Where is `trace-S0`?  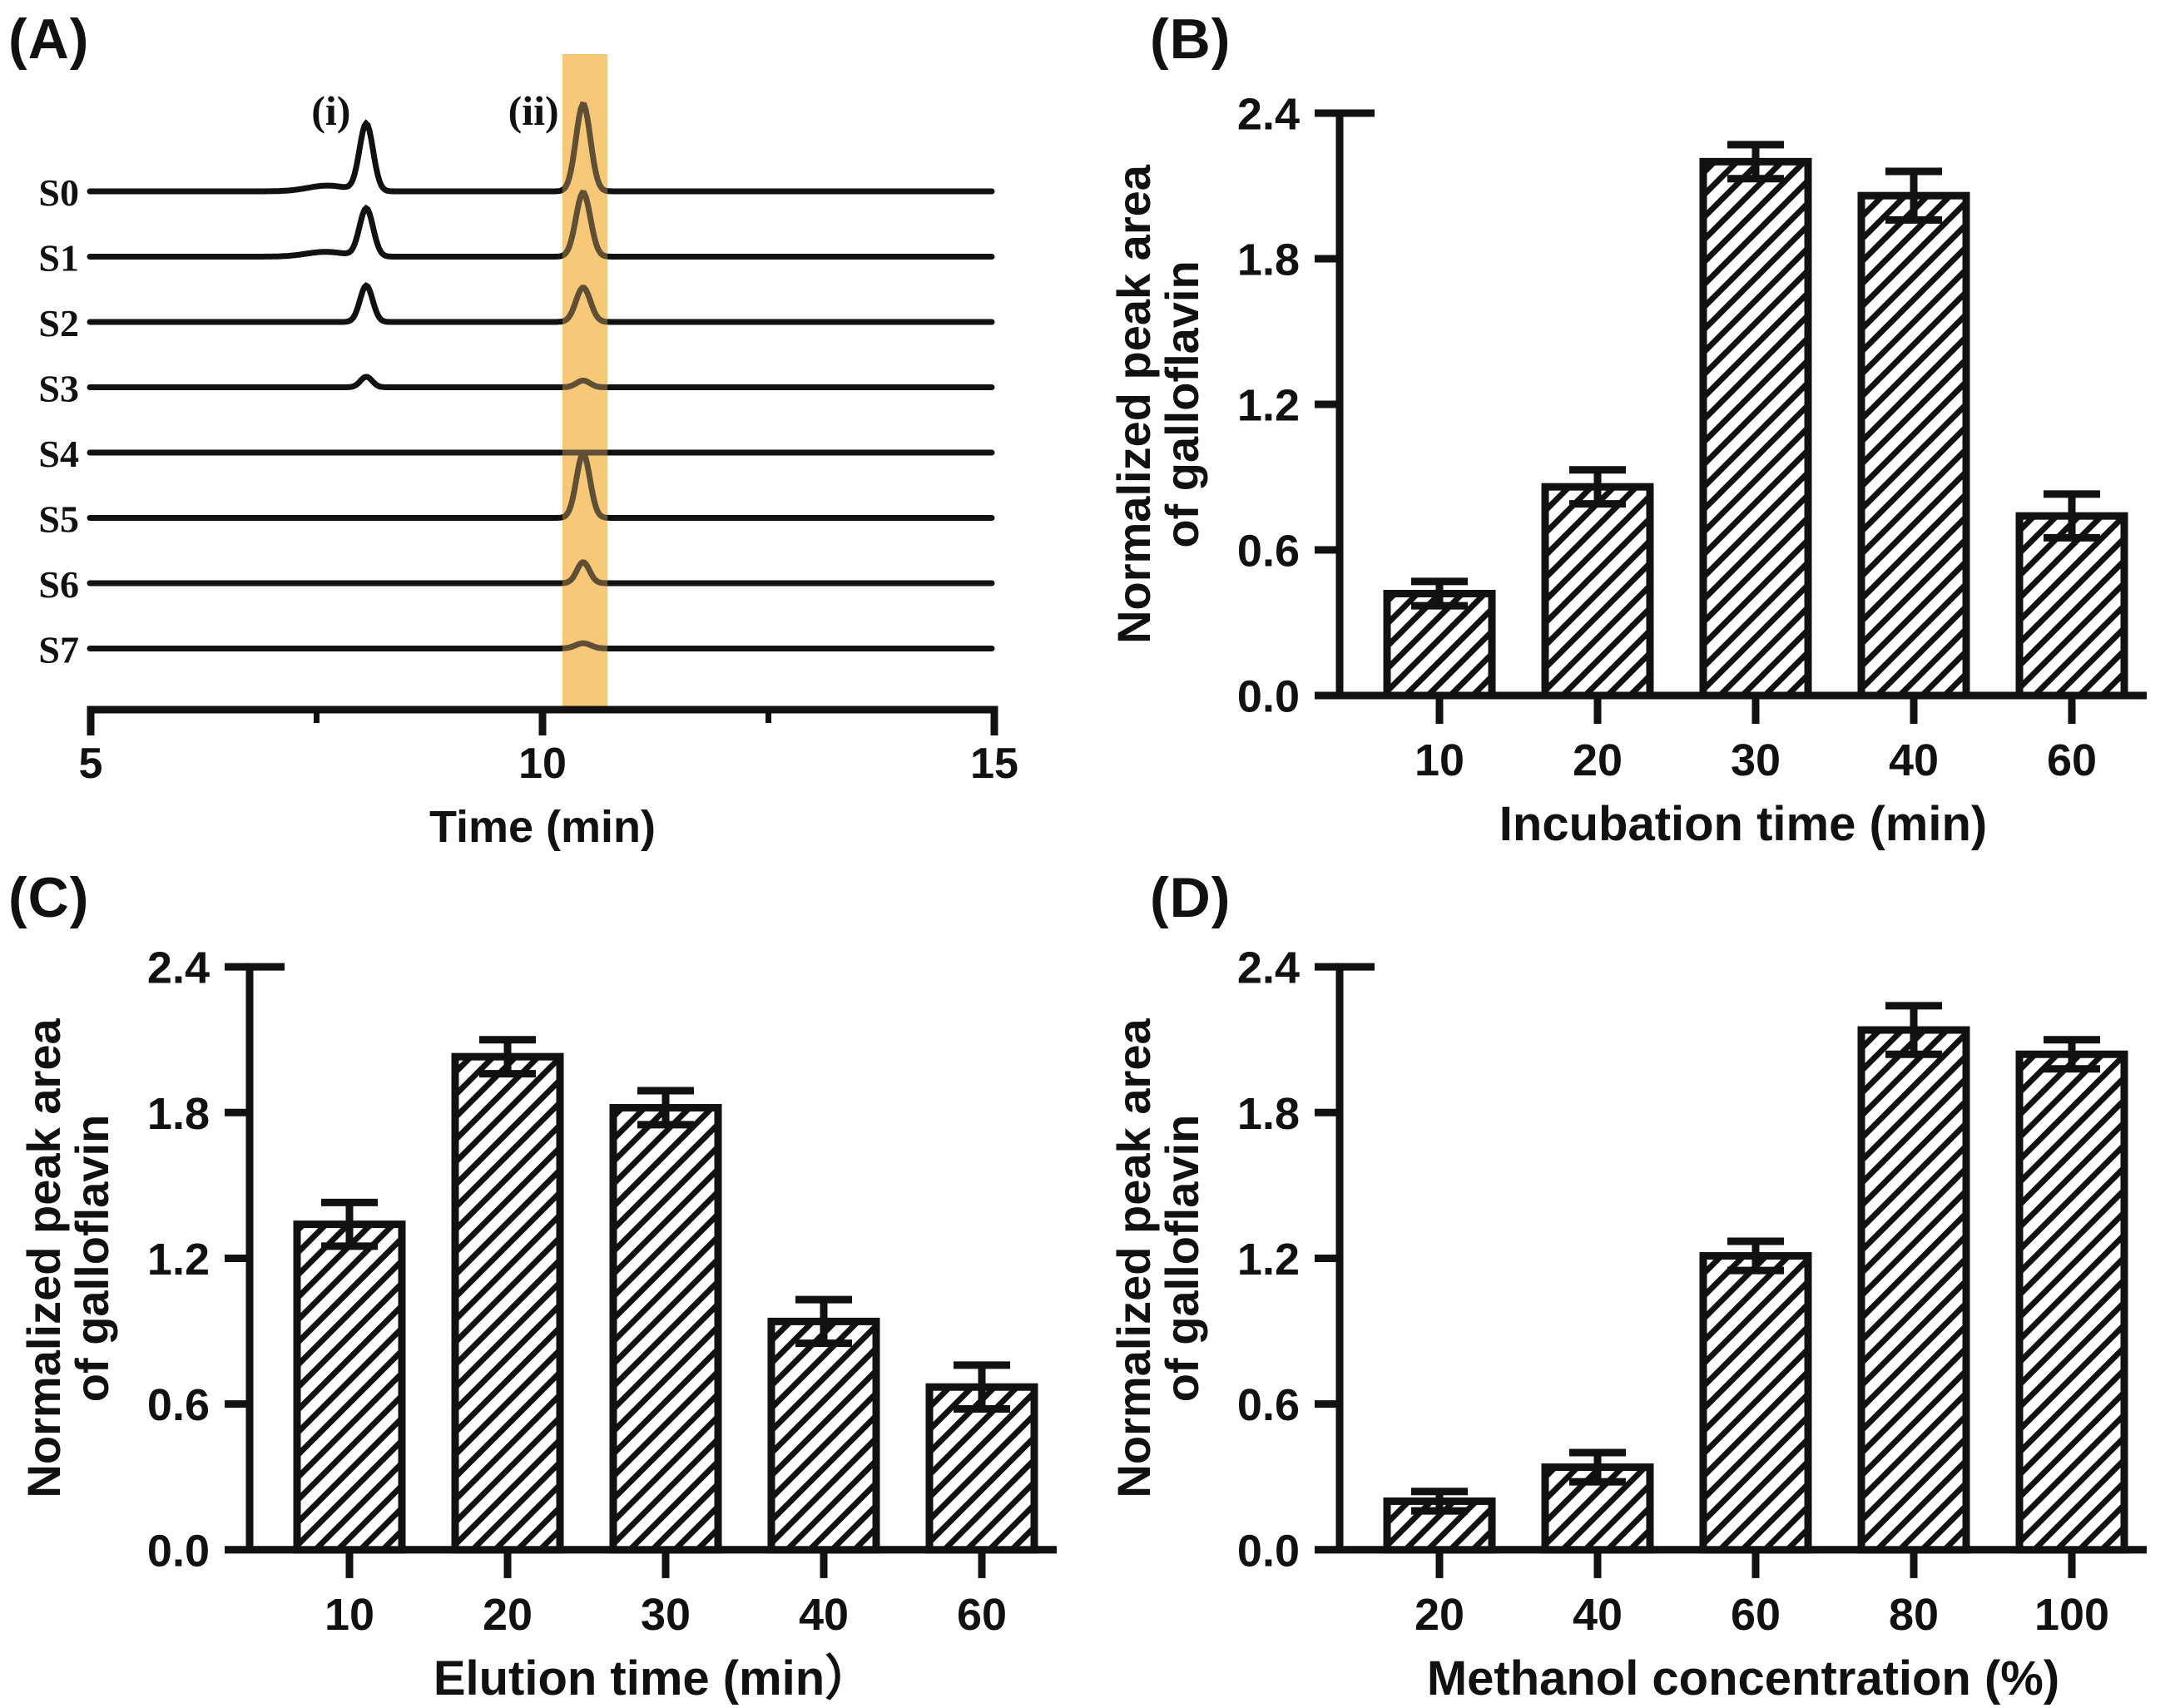 trace-S0 is located at coordinates (541, 148).